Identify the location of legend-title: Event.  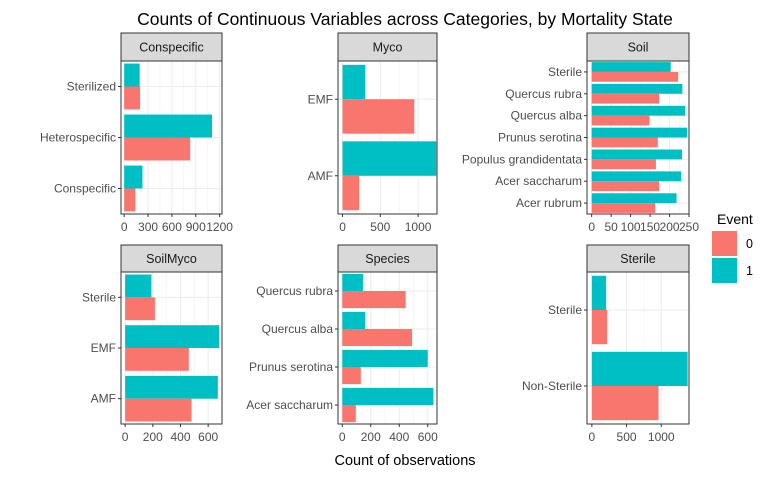
(735, 219).